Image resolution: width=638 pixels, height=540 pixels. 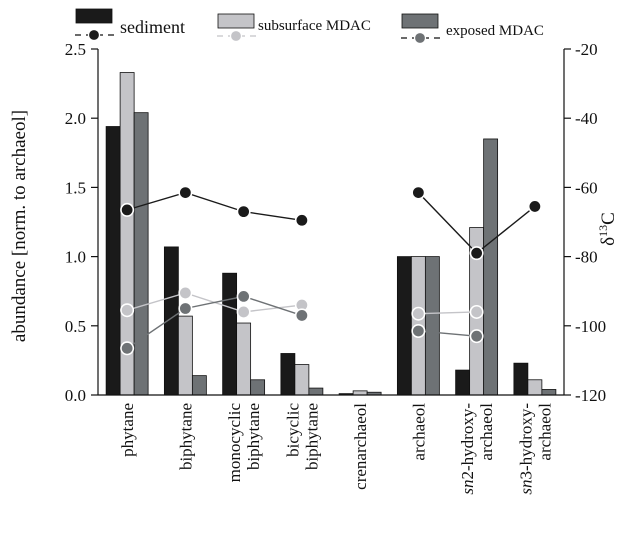 I want to click on y-left-tick-label: 2.0, so click(x=75, y=118).